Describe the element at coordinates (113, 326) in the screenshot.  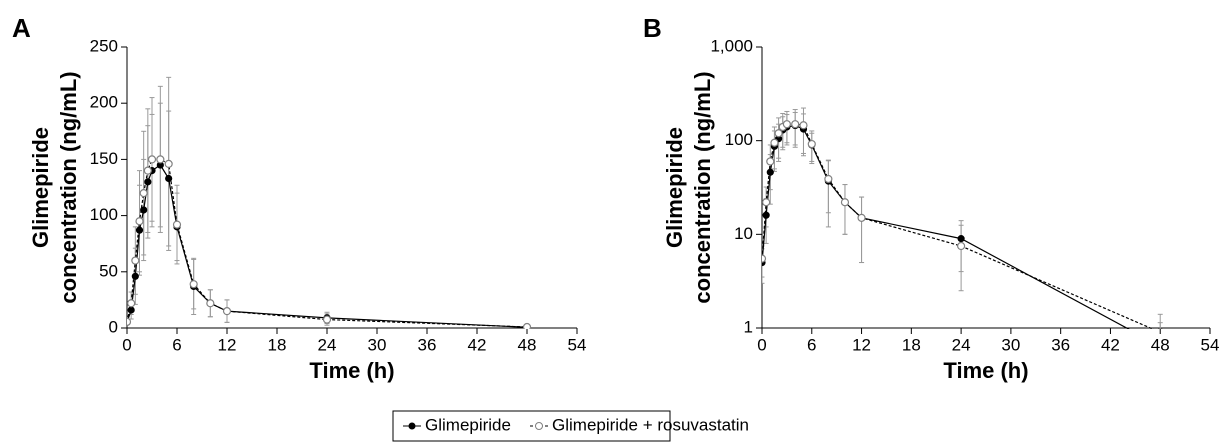
I see `y-tick-label: 0` at that location.